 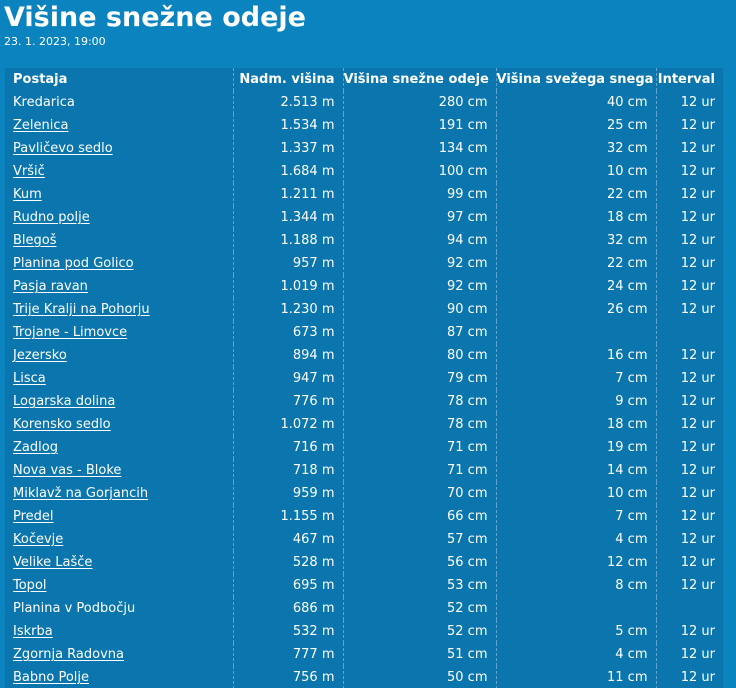 I want to click on station-link: Kočevje, so click(x=38, y=539).